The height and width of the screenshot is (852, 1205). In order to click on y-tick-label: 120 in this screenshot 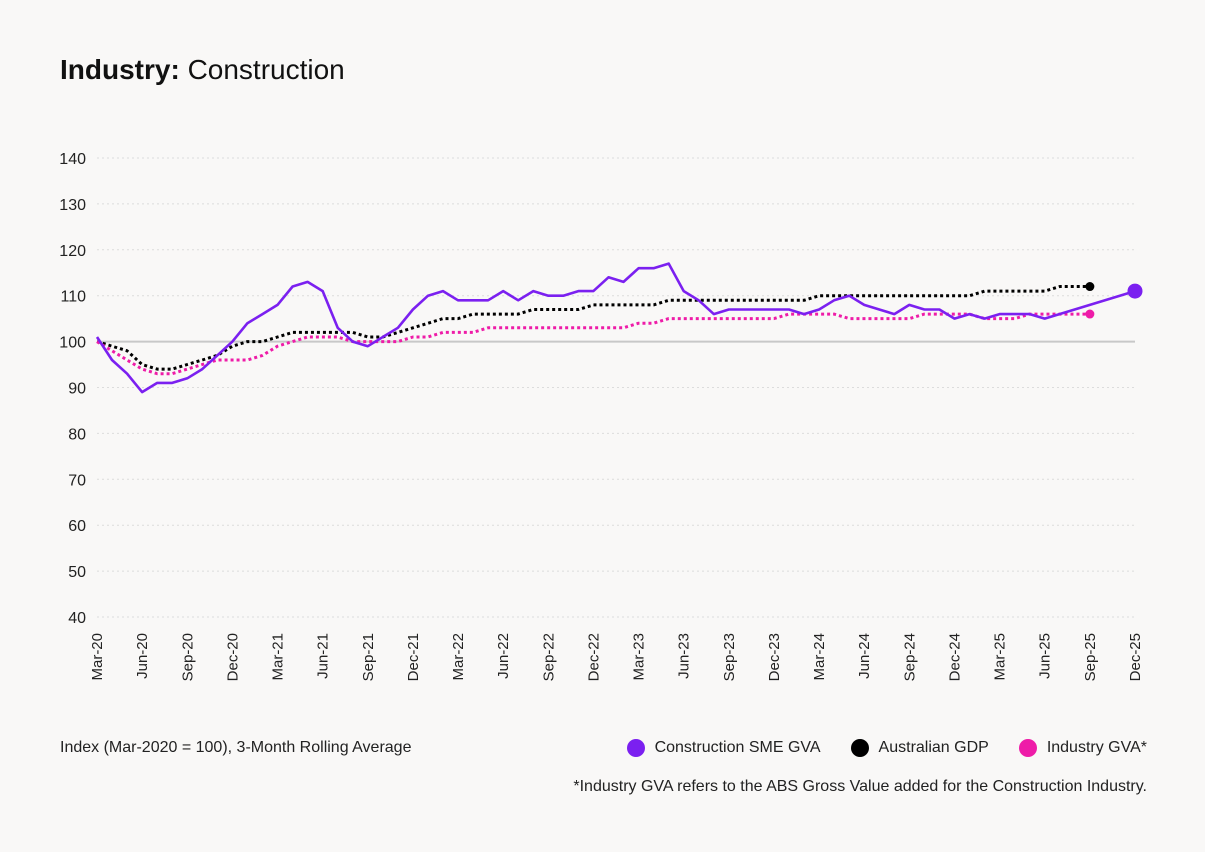, I will do `click(72, 251)`.